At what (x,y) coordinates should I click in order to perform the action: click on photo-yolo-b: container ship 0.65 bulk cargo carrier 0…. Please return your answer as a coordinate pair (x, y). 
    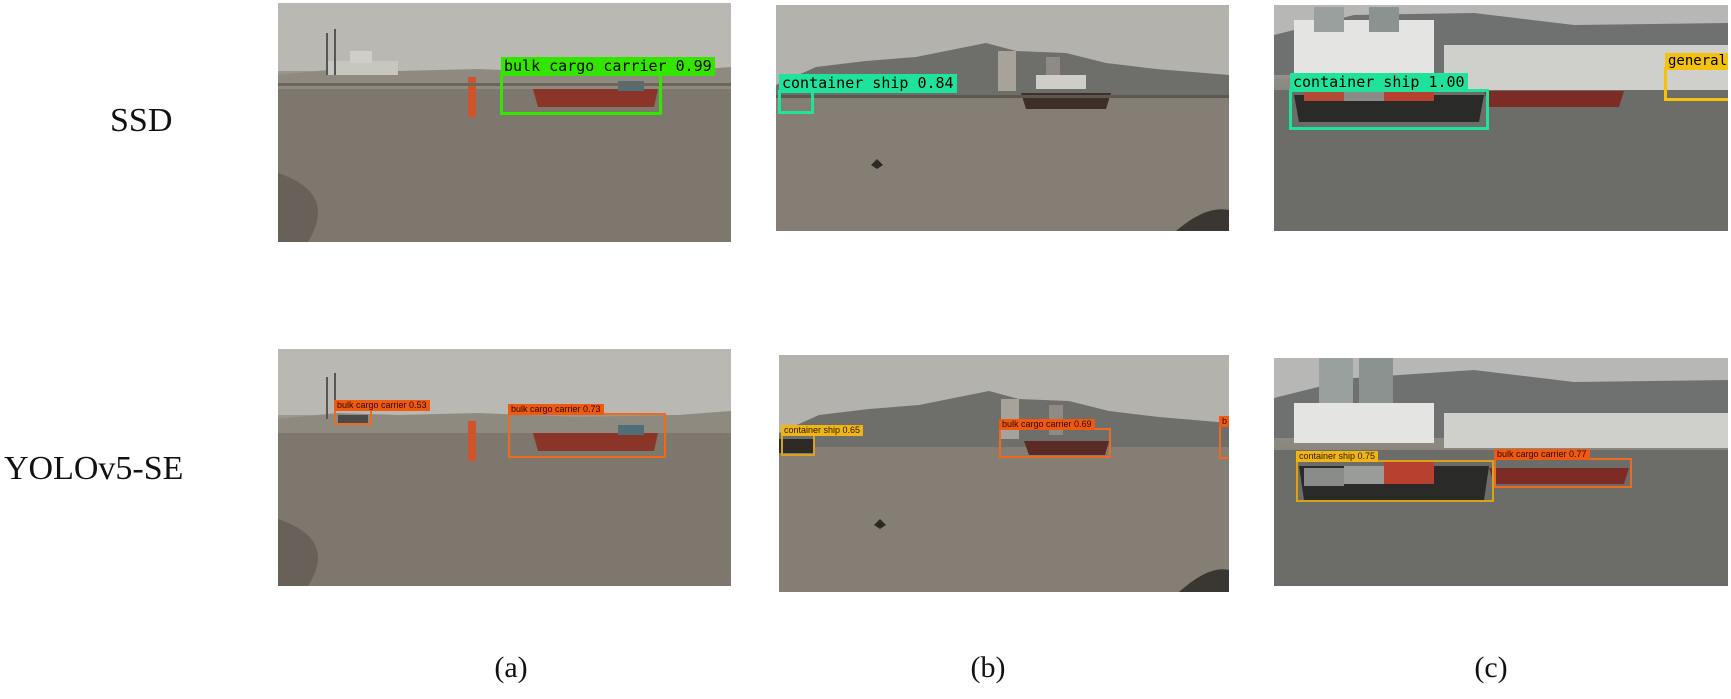
    Looking at the image, I should click on (1004, 473).